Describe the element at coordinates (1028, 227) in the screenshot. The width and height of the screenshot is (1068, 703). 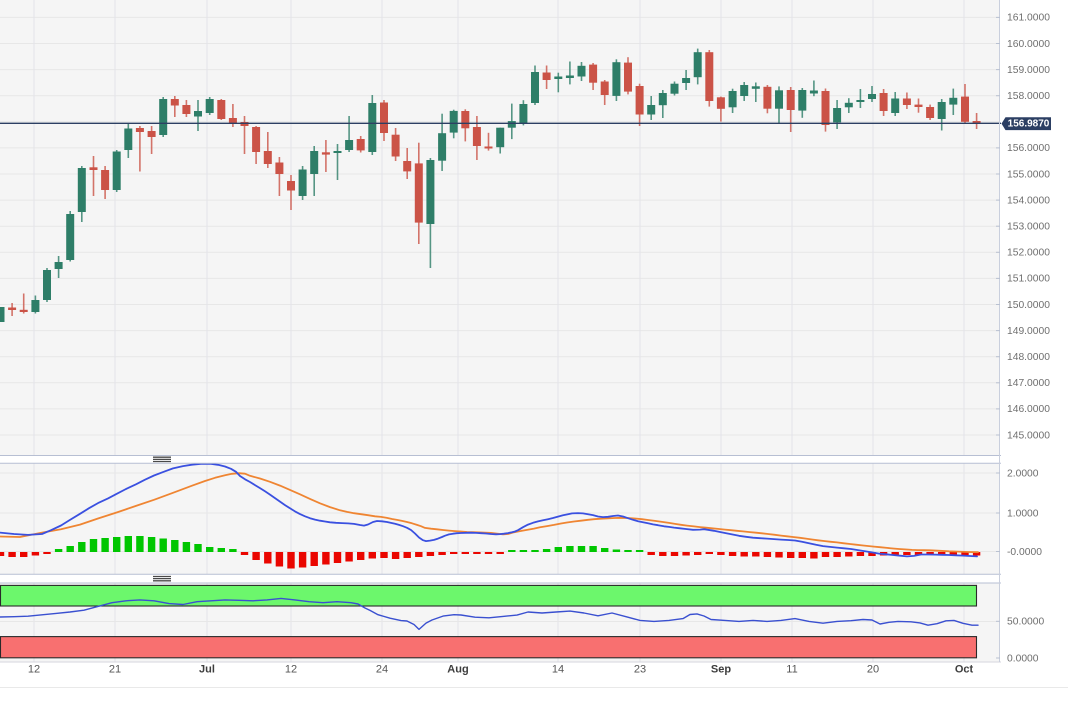
I see `svg-text: 153.0000` at that location.